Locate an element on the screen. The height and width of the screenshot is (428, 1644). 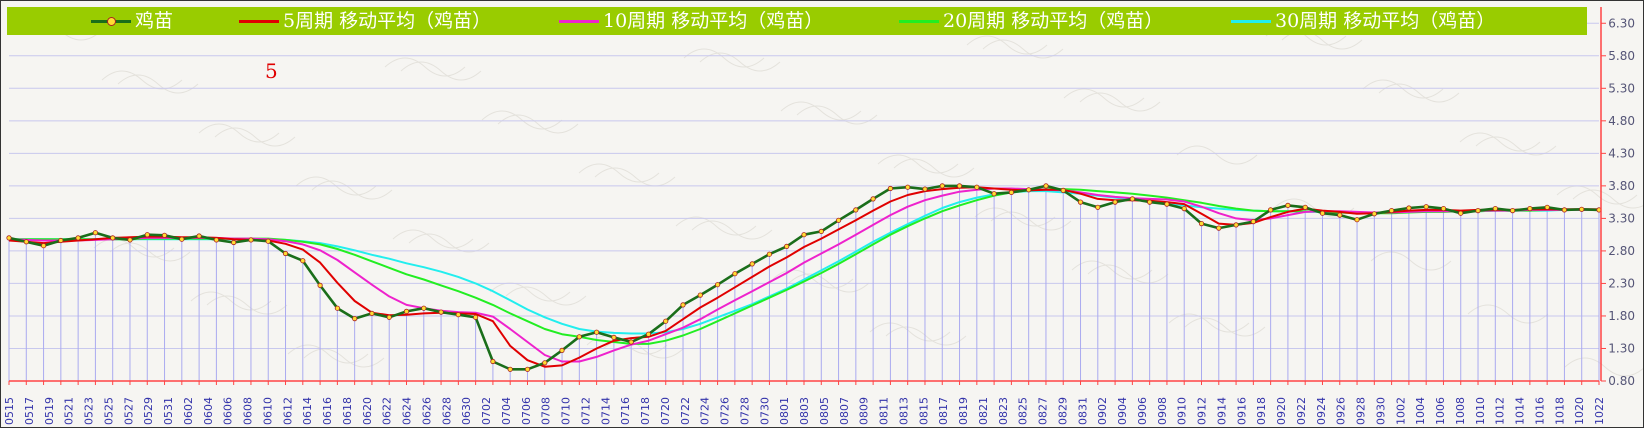
x-tick-label: 0618 is located at coordinates (347, 411).